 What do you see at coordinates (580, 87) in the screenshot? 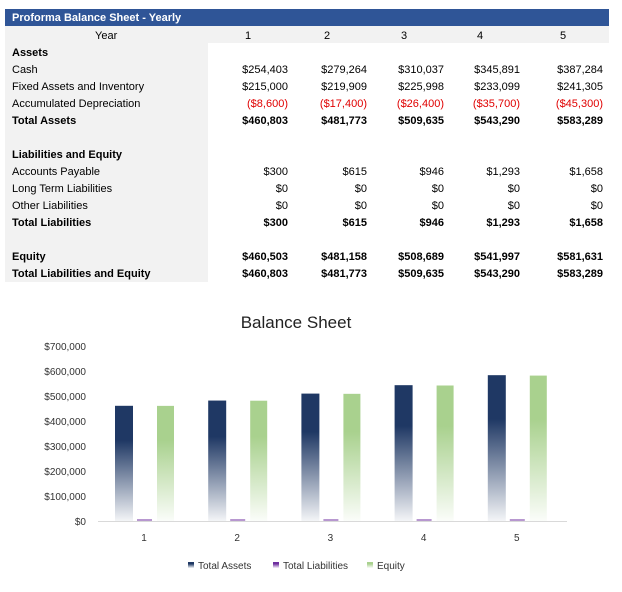
I see `value-cell: $241,305` at bounding box center [580, 87].